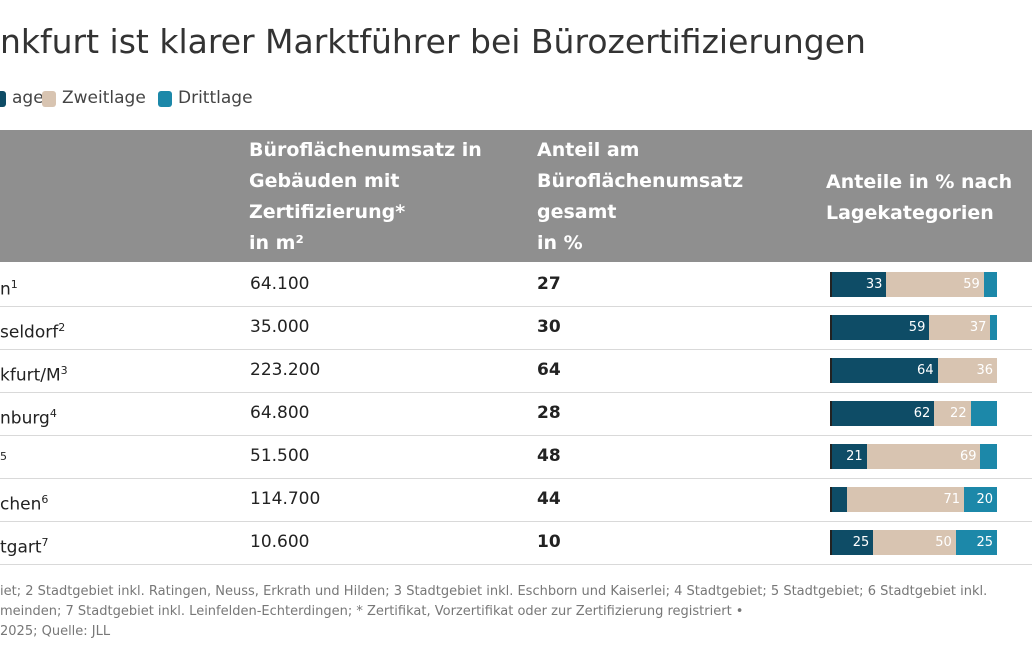 The height and width of the screenshot is (664, 1032). I want to click on footnote-ref: 5, so click(3, 456).